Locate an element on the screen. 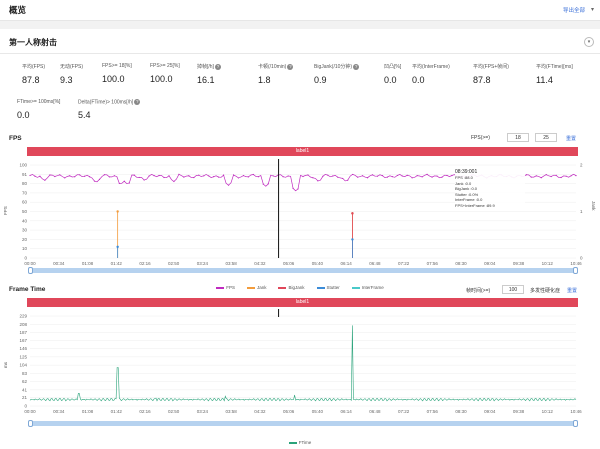 This screenshot has width=600, height=449. tooltip-row: FPS+InterFrame :89.9 is located at coordinates (490, 206).